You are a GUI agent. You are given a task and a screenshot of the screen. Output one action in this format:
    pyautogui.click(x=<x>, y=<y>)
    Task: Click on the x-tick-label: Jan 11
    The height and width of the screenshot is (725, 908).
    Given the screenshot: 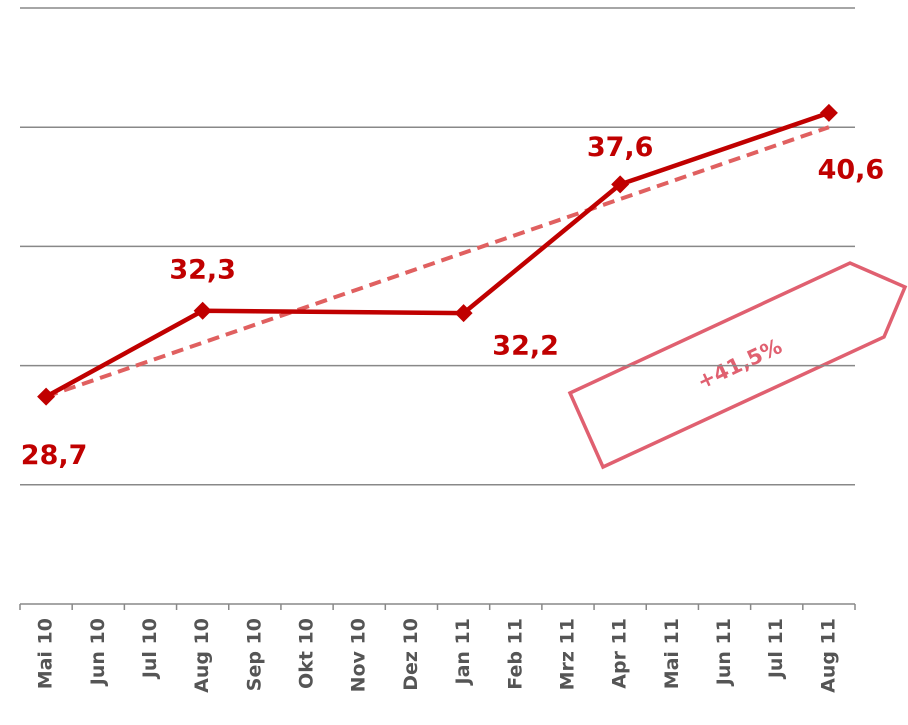 What is the action you would take?
    pyautogui.click(x=463, y=652)
    